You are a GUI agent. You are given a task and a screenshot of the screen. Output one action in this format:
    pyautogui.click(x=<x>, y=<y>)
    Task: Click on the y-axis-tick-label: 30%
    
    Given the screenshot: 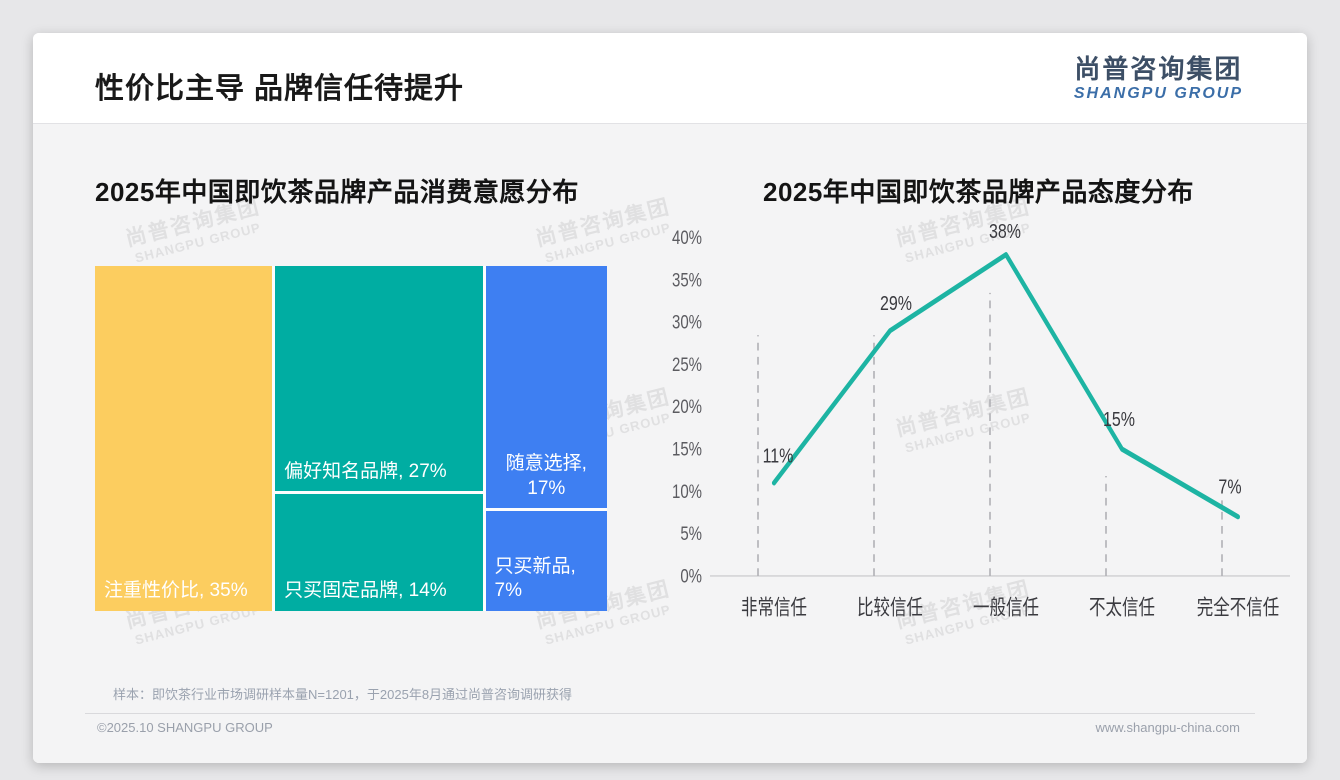 What is the action you would take?
    pyautogui.click(x=687, y=322)
    